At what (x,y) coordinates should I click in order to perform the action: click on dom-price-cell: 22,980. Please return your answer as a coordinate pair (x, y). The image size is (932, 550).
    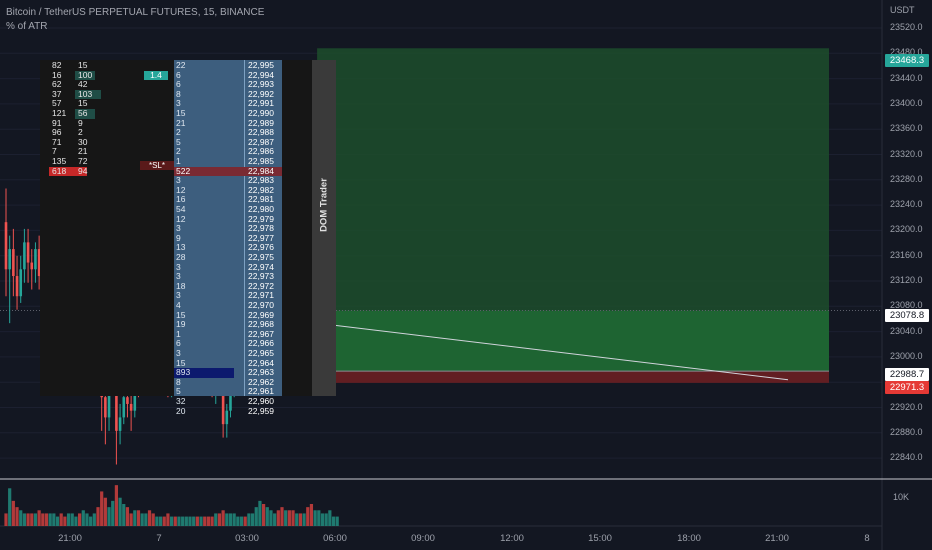
    Looking at the image, I should click on (261, 209).